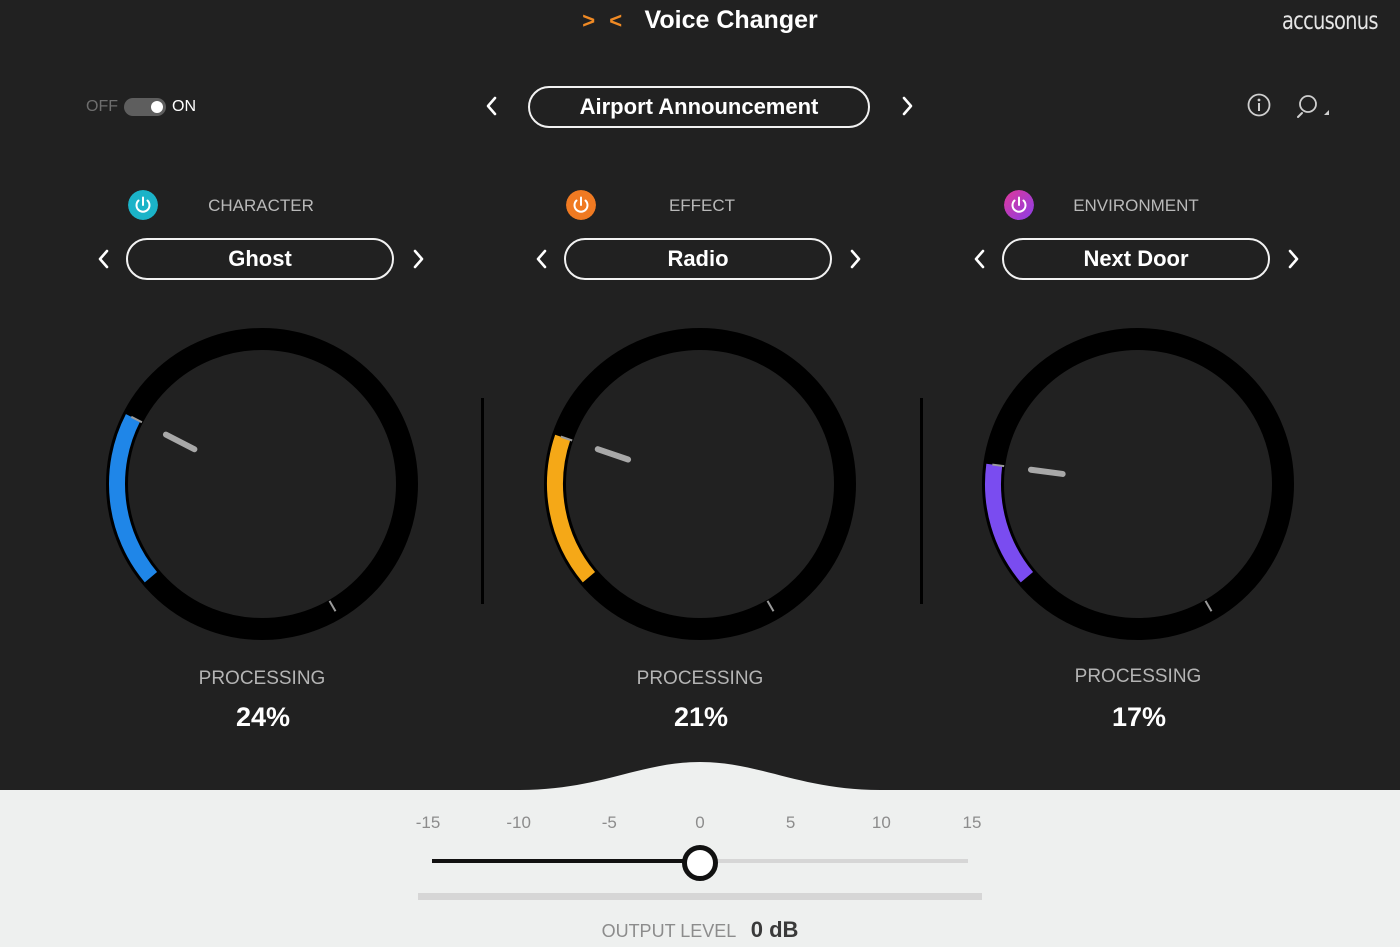 This screenshot has width=1400, height=947. What do you see at coordinates (731, 20) in the screenshot?
I see `app-title: Voice Changer` at bounding box center [731, 20].